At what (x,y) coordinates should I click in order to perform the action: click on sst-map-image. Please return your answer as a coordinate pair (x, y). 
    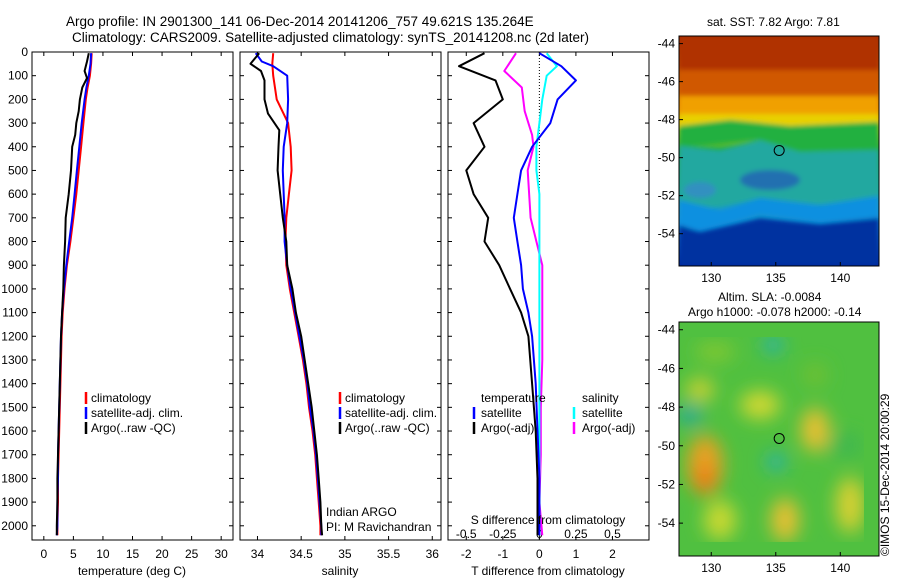
    Looking at the image, I should click on (779, 151).